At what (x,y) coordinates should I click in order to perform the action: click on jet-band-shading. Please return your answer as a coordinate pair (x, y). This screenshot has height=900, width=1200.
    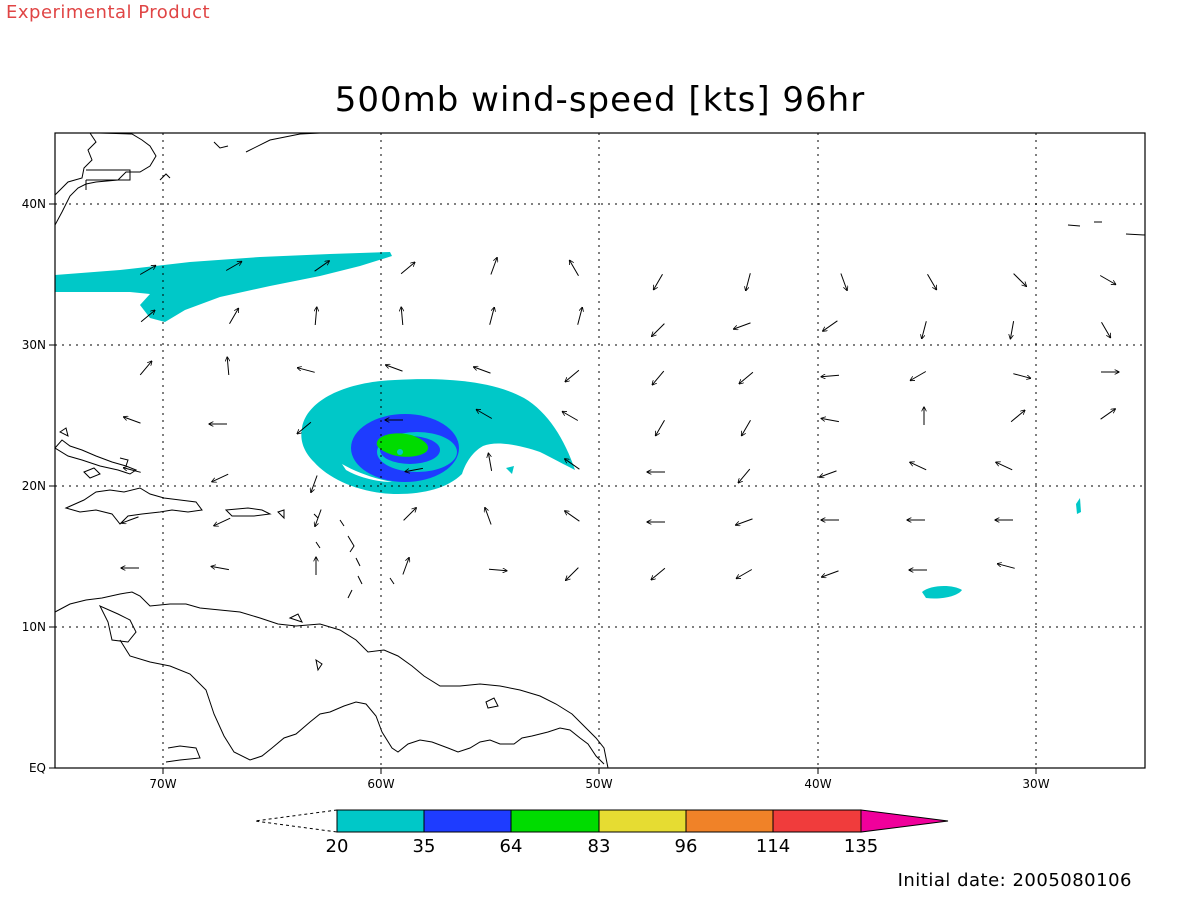
    Looking at the image, I should click on (223, 287).